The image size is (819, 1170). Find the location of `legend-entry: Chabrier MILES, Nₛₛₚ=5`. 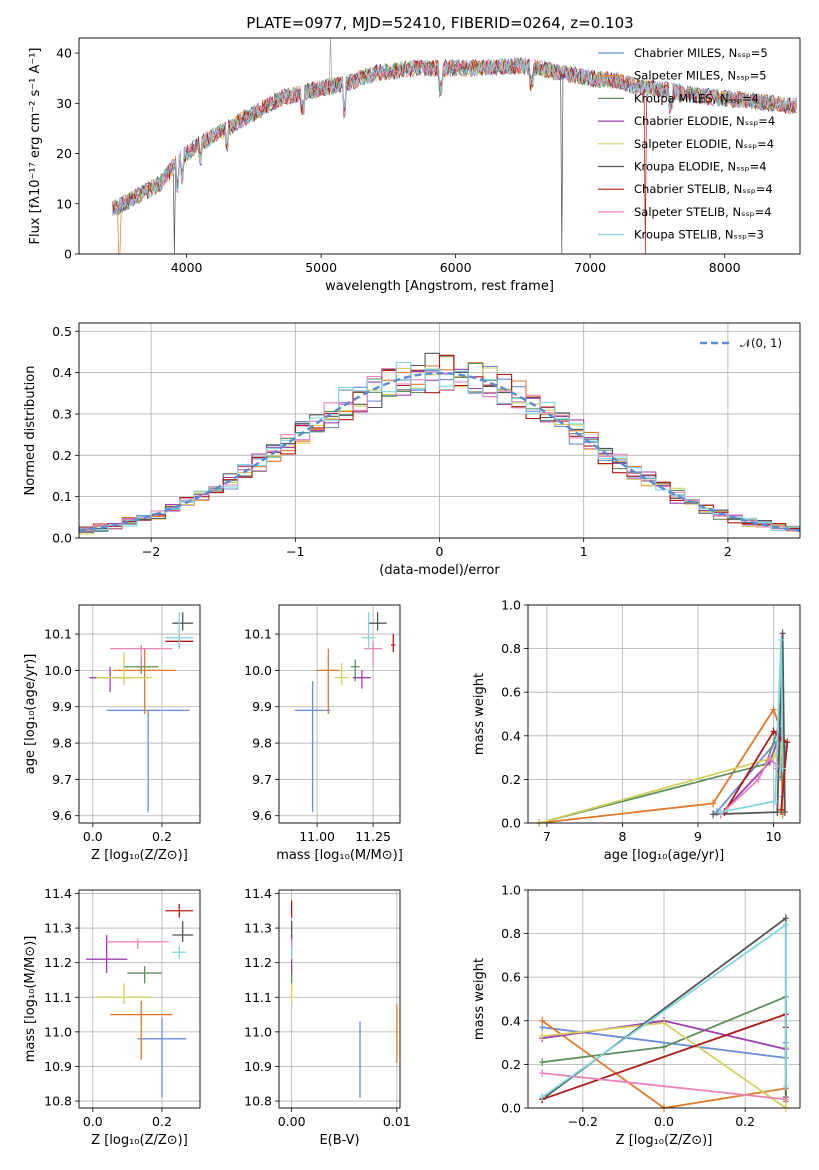

legend-entry: Chabrier MILES, Nₛₛₚ=5 is located at coordinates (701, 53).